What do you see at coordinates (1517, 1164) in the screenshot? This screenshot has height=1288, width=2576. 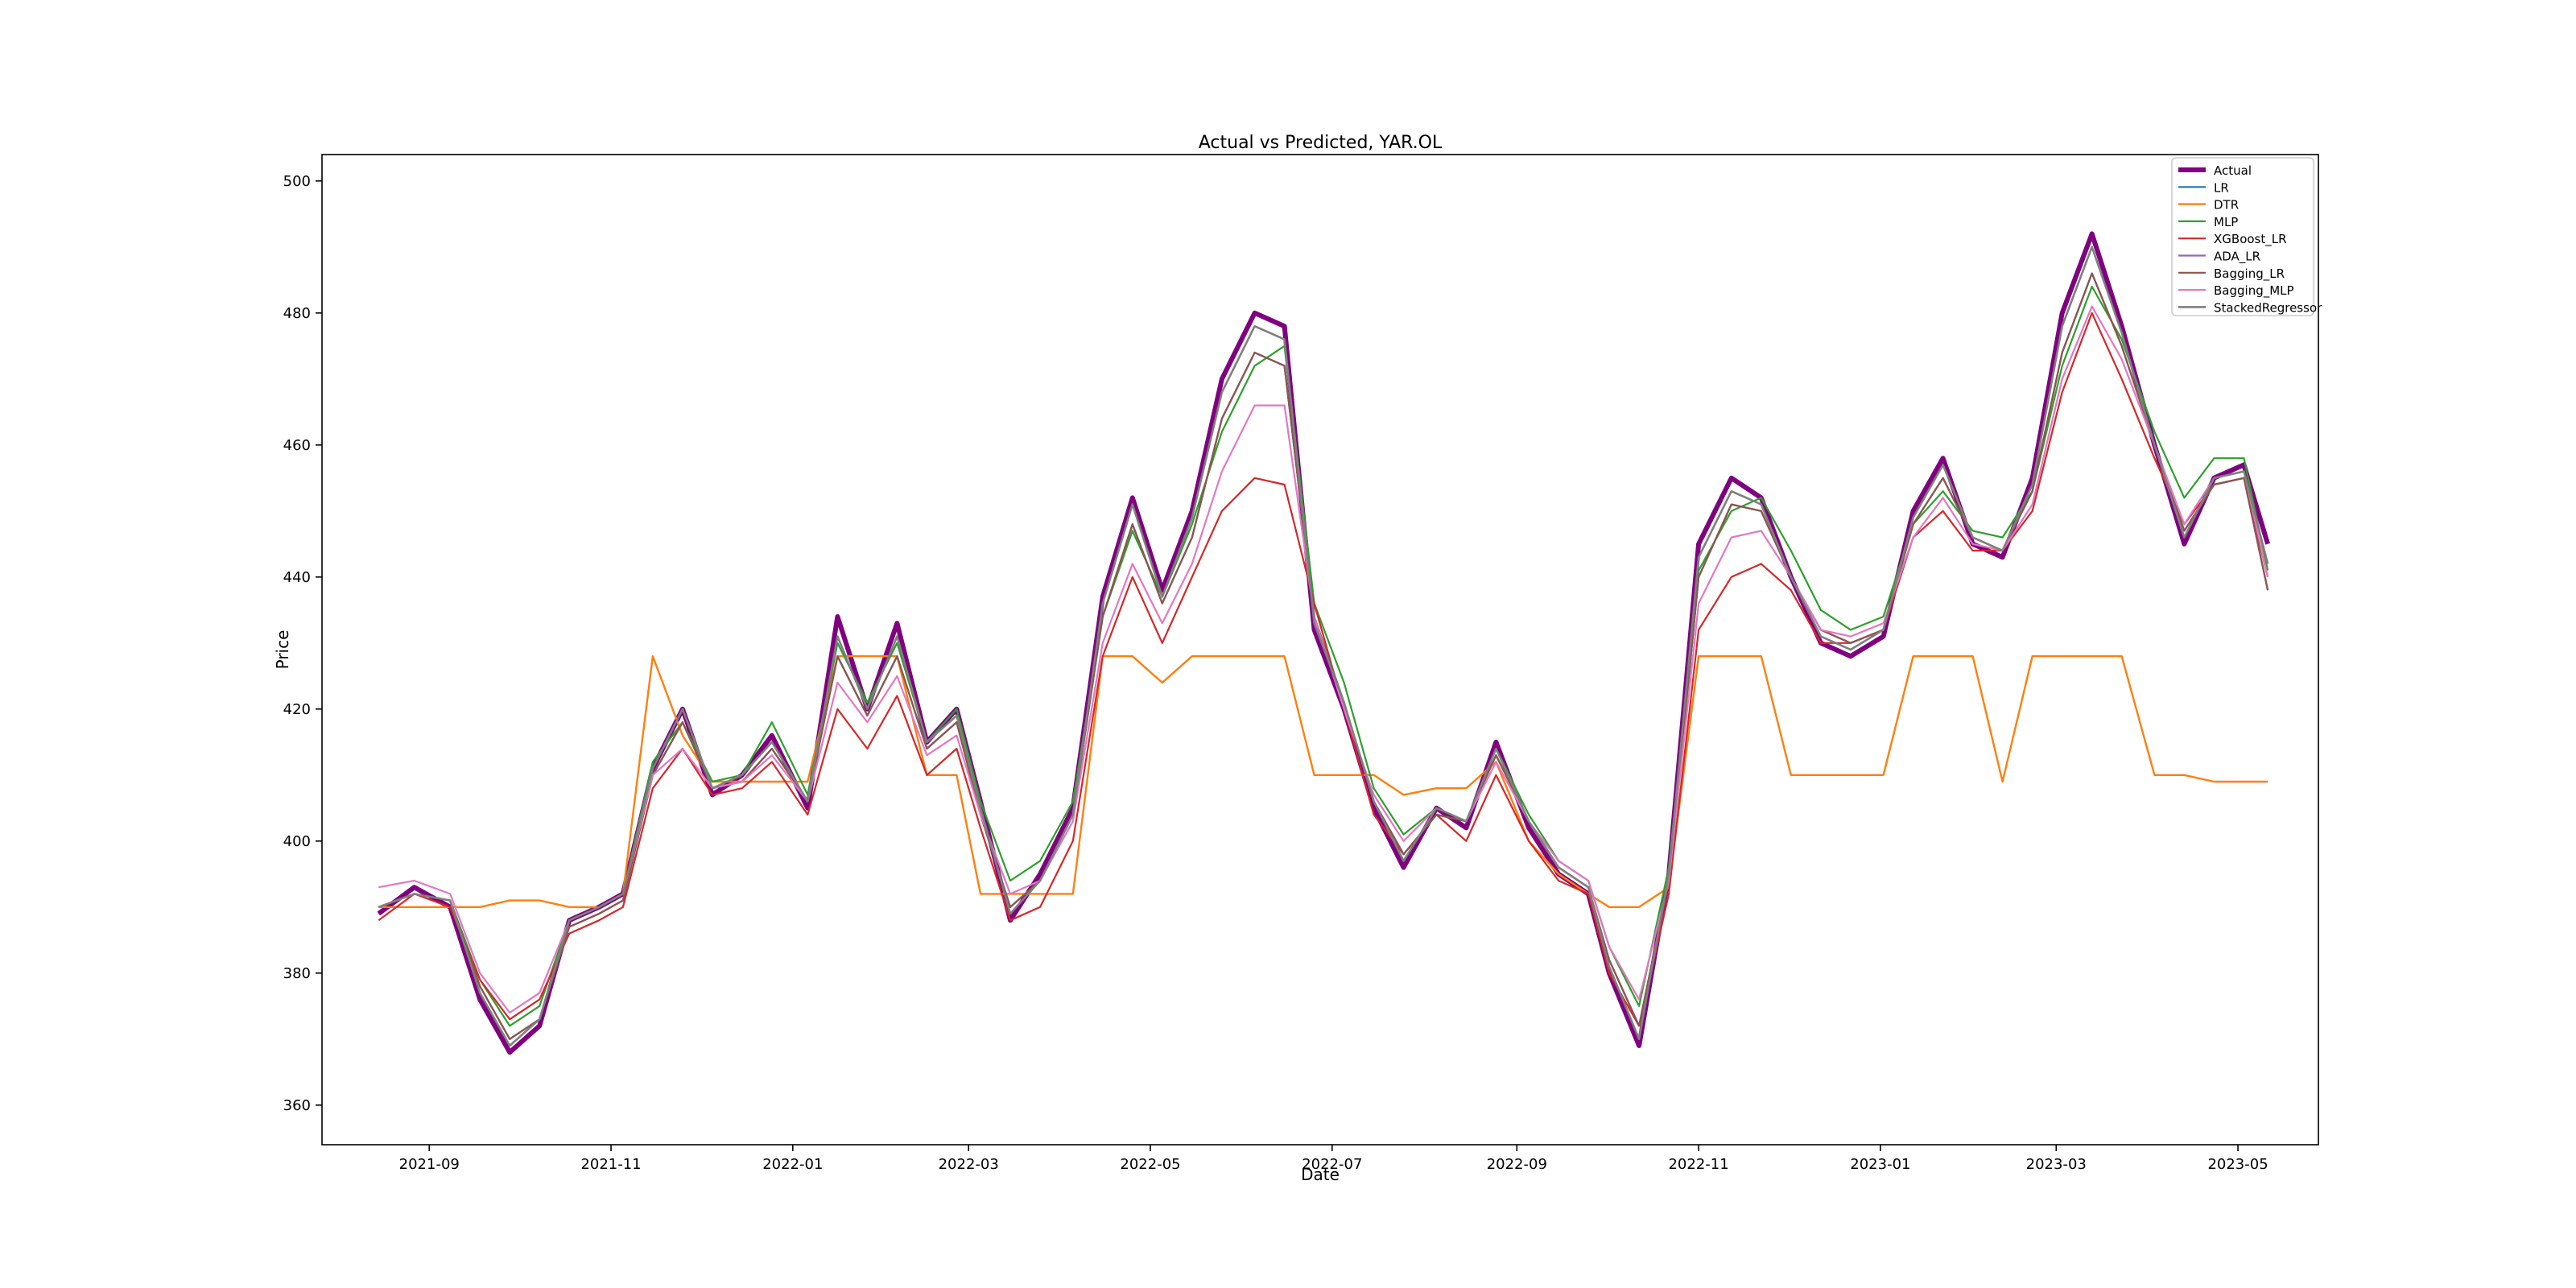 I see `x-tick-label: 2022-09` at bounding box center [1517, 1164].